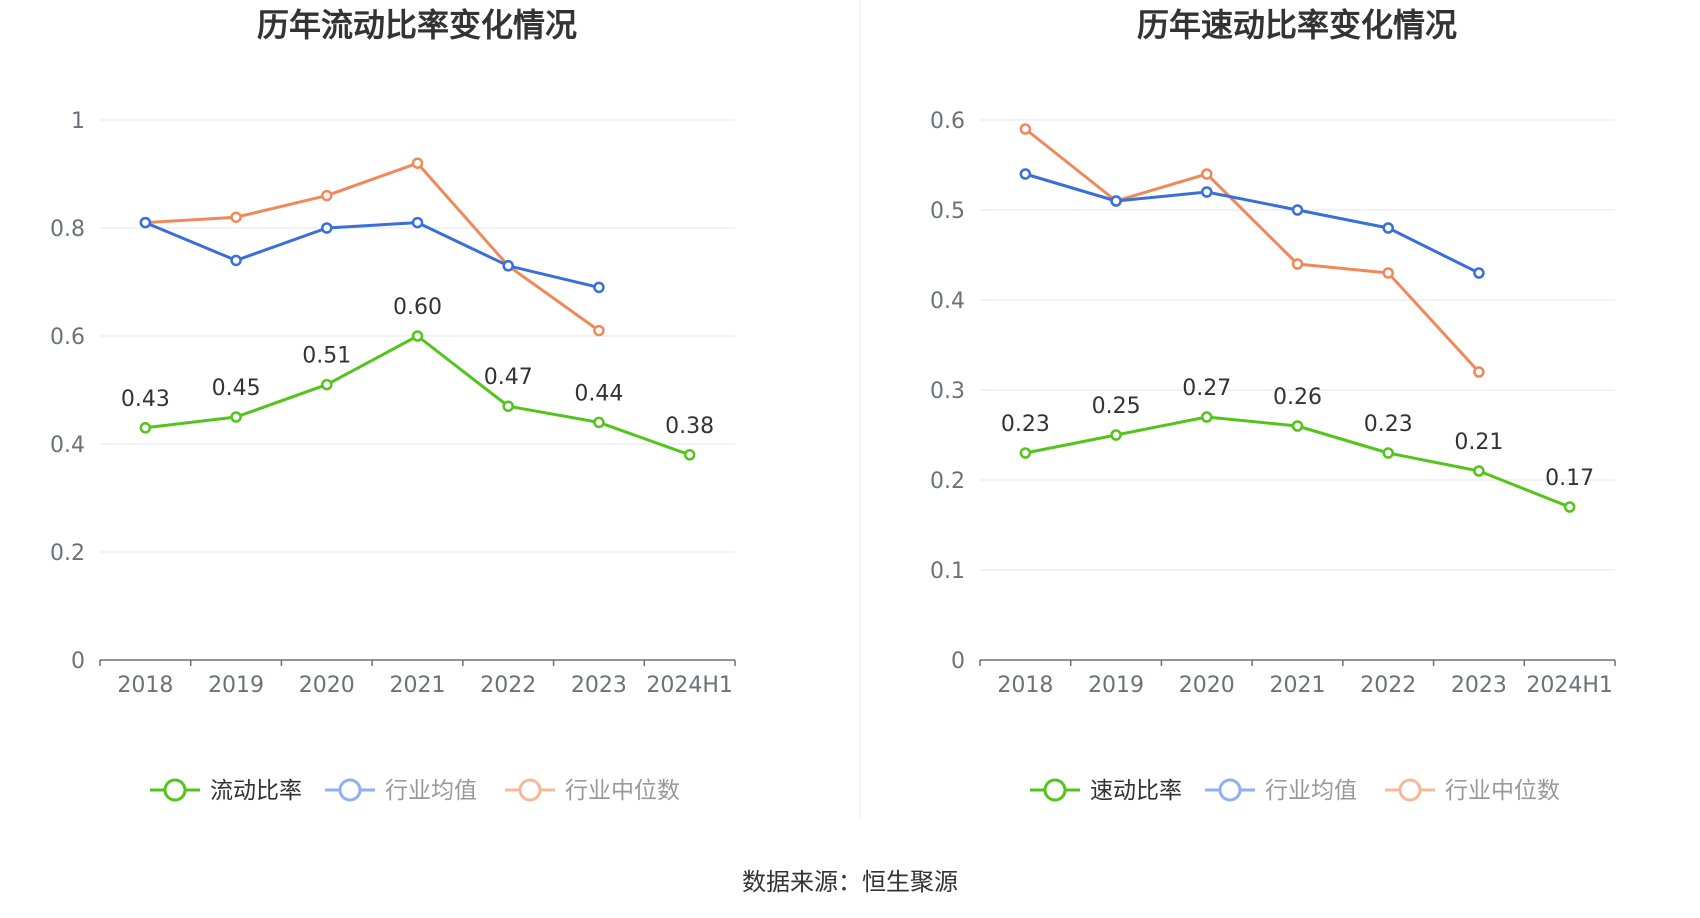 The image size is (1700, 918). Describe the element at coordinates (1569, 478) in the screenshot. I see `data-label: 0.17` at that location.